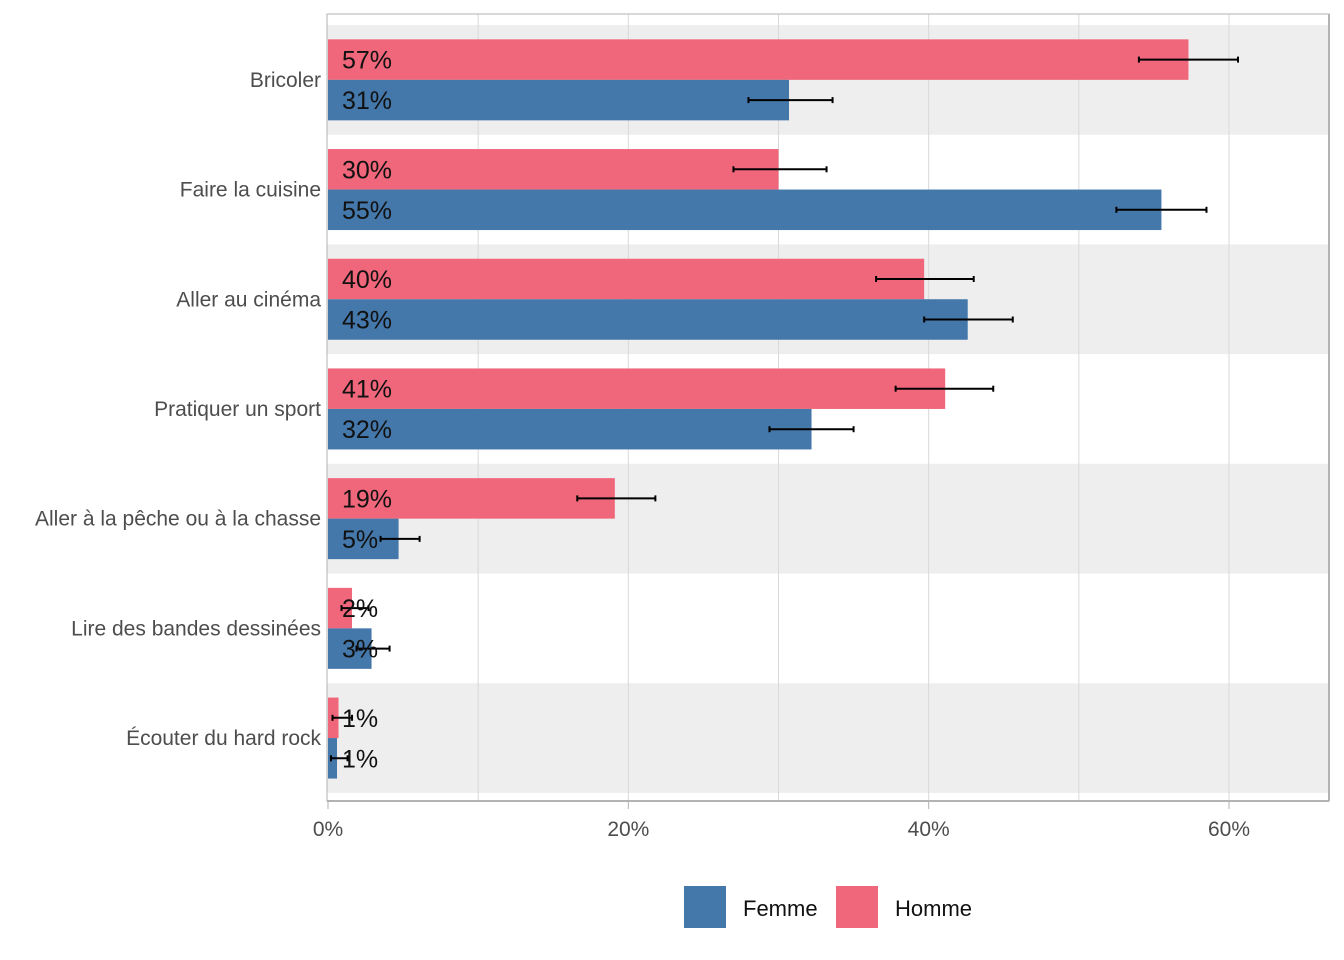  I want to click on bar-labels: 57% 31% 30% 55% 40% 43% 41% 32% 19% 5% 2% 3% 1% 1%, so click(367, 410).